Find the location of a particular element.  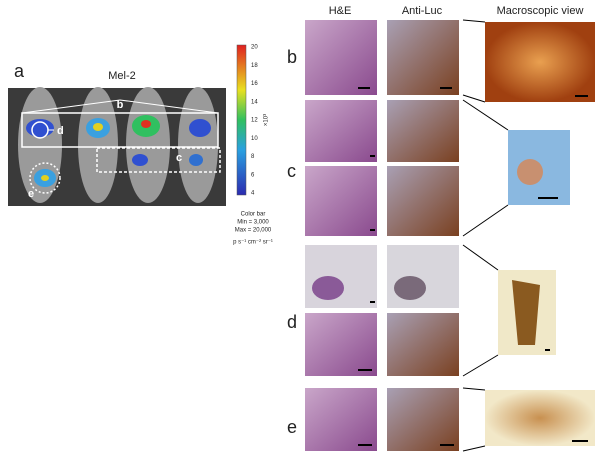

color-bar-tick: 14 is located at coordinates (254, 102).